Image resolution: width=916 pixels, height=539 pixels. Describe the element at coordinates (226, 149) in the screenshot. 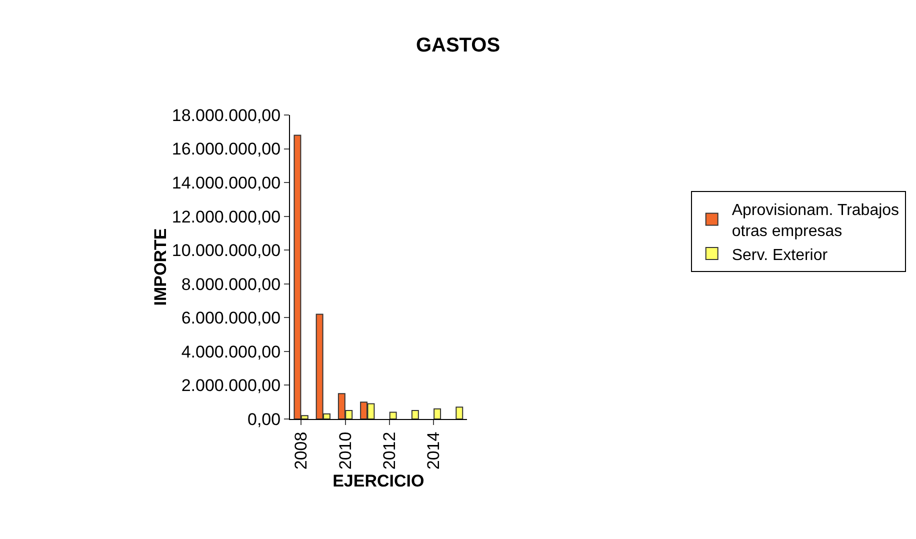

I see `y-tick-label: 16.000.000,00` at that location.